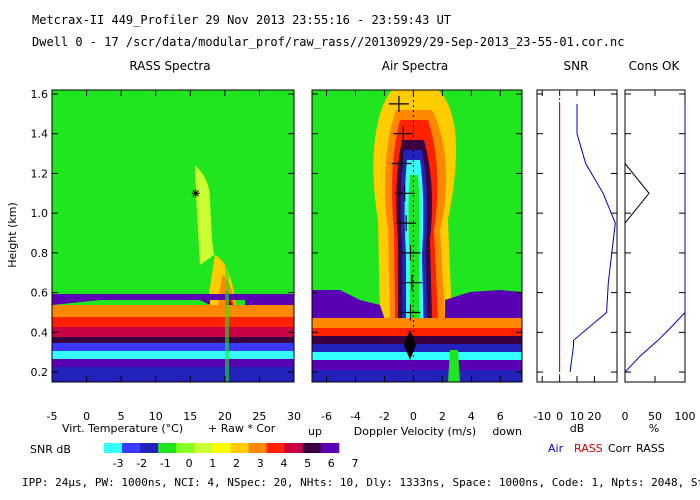 This screenshot has height=500, width=700. I want to click on rass-x-tick-label: 0, so click(86, 416).